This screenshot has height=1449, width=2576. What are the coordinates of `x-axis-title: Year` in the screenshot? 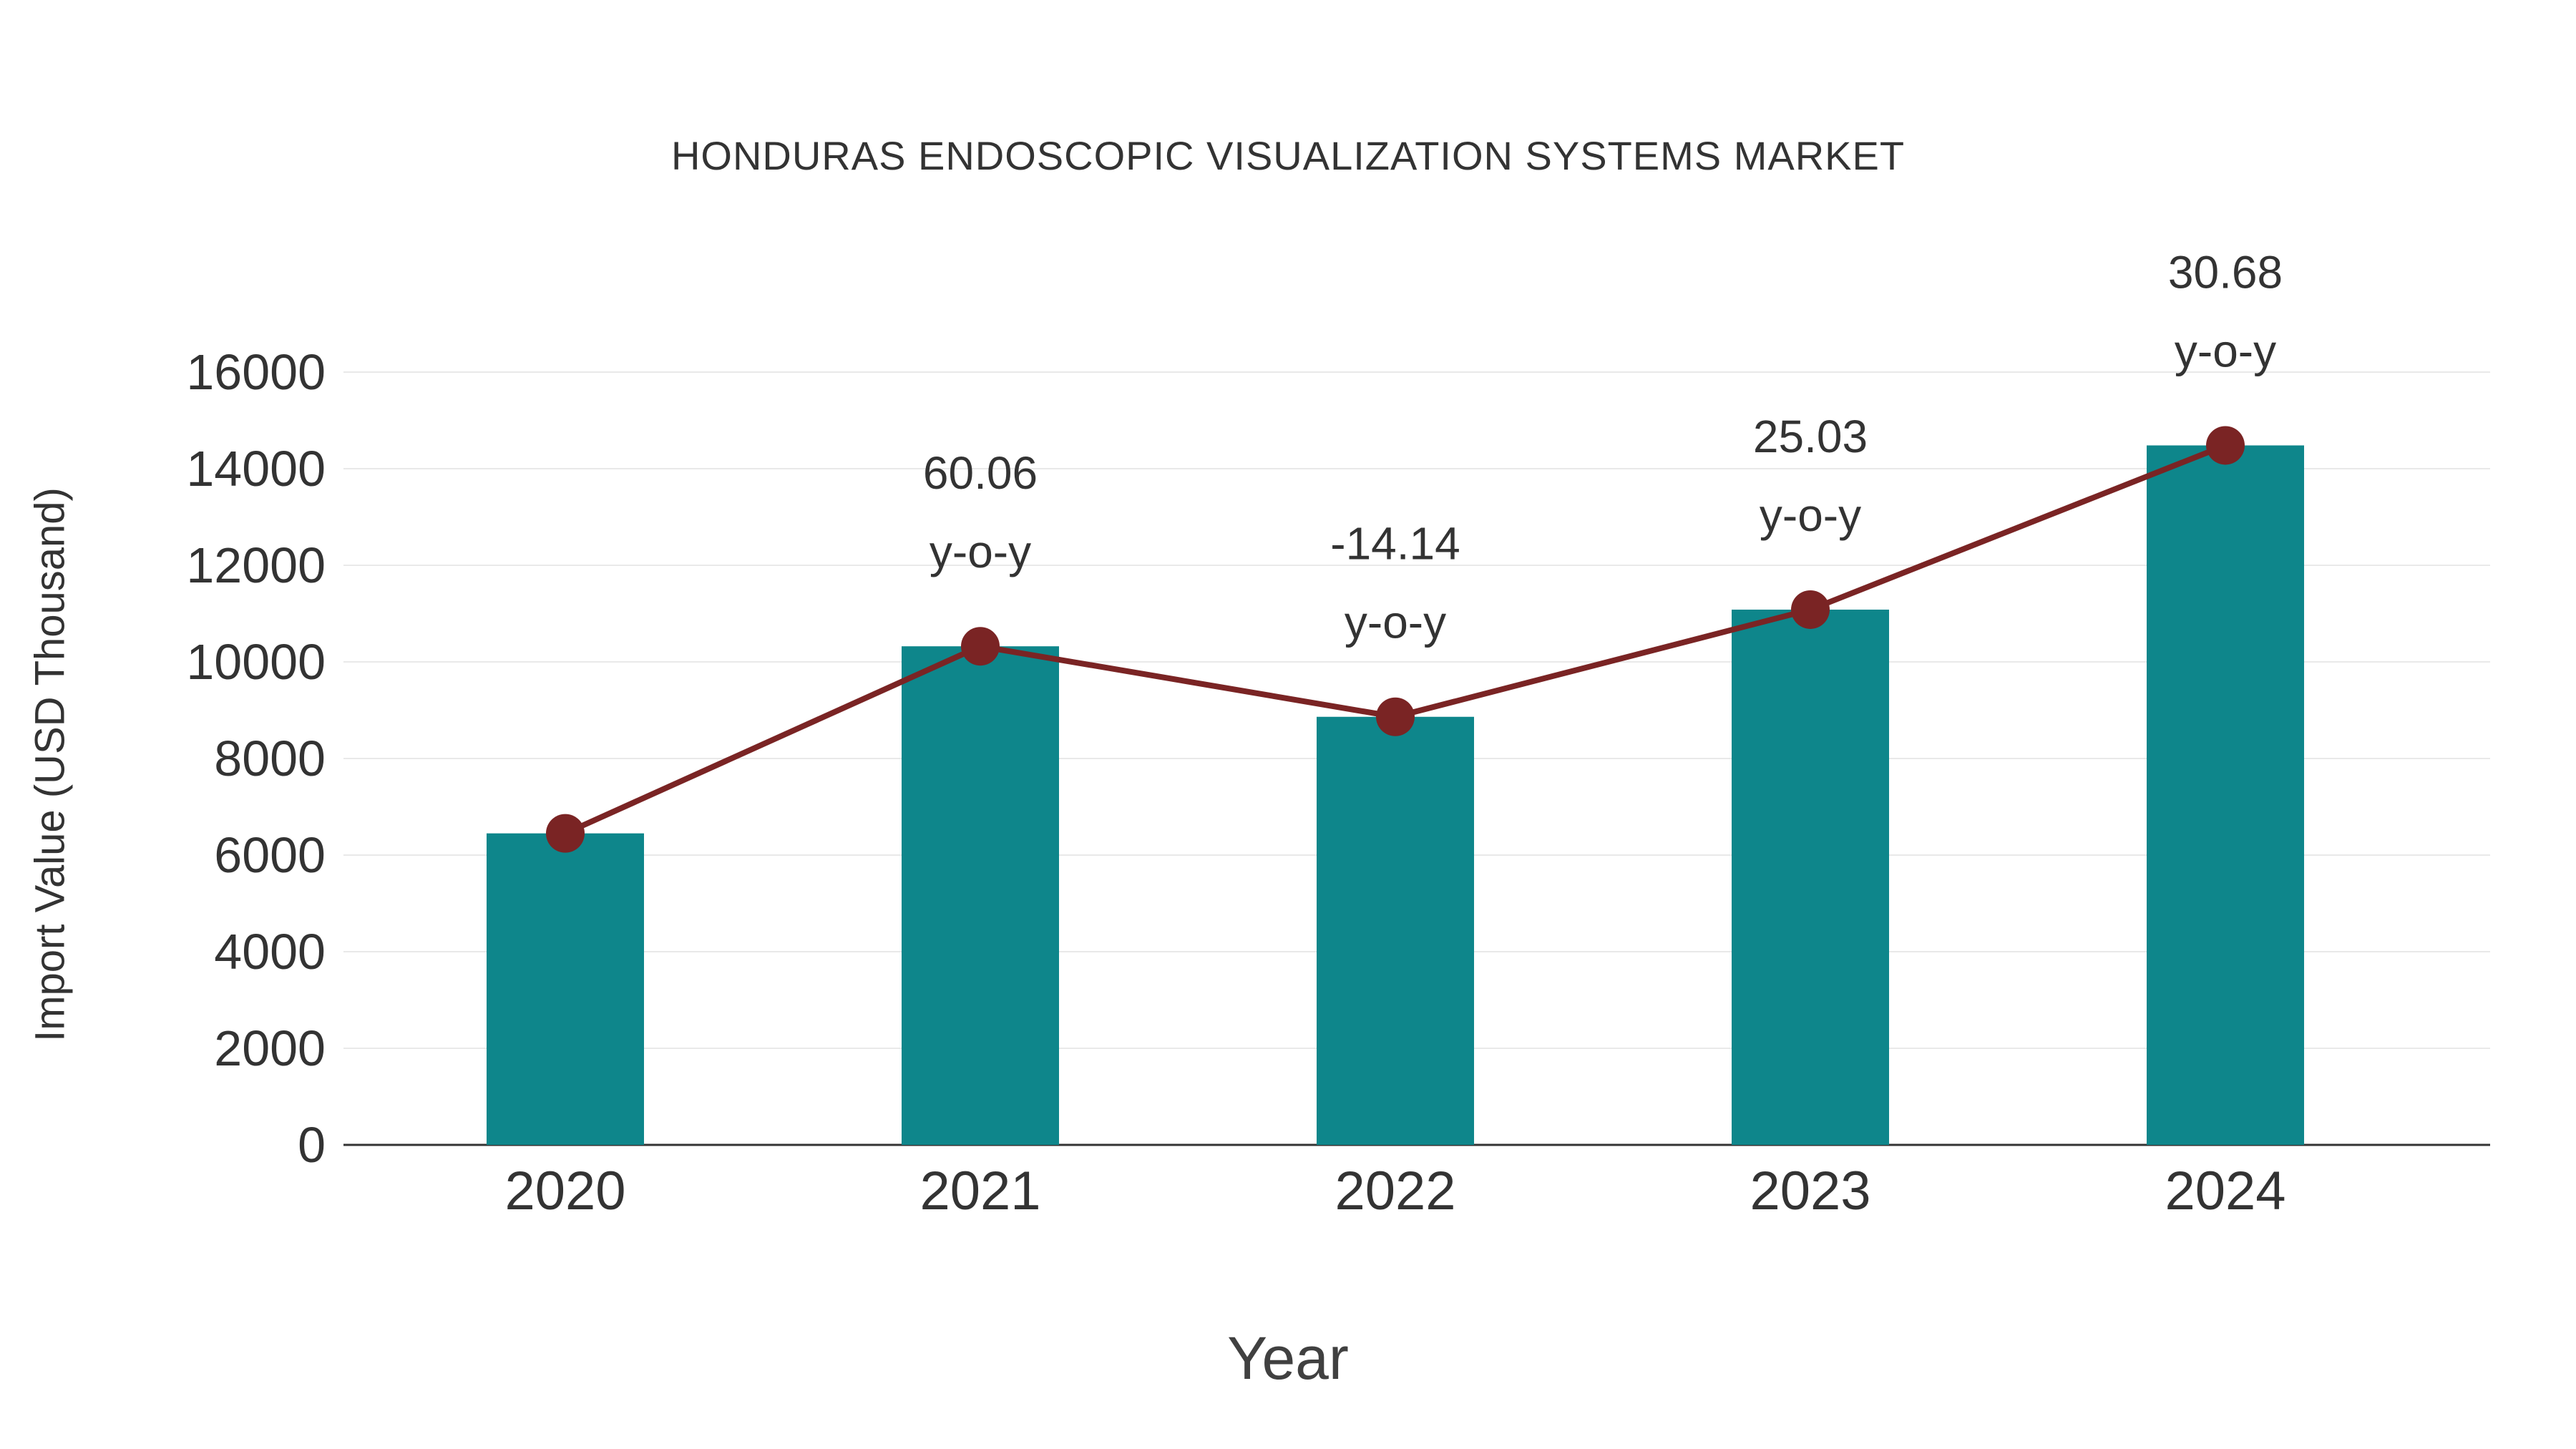 It's located at (1288, 1358).